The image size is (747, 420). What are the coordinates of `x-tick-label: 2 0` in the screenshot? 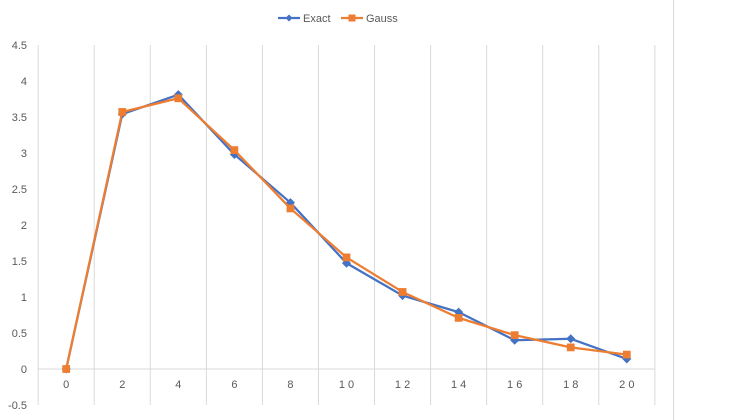 It's located at (626, 385).